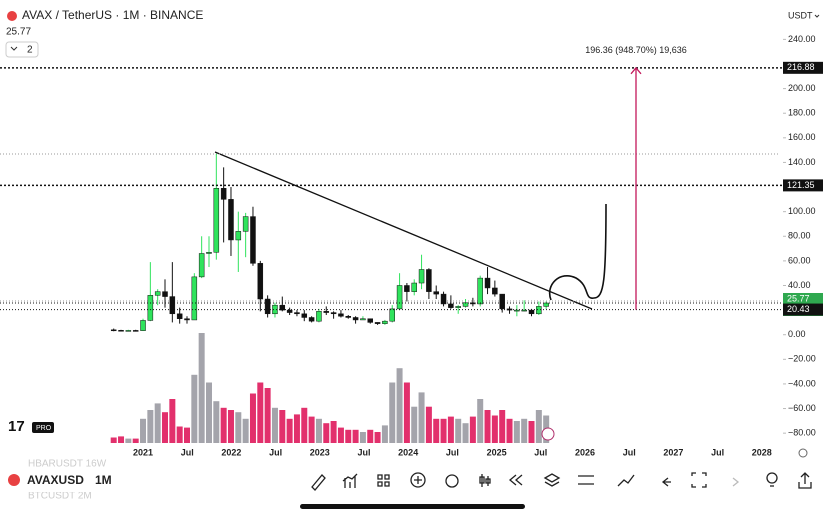 The height and width of the screenshot is (516, 825). Describe the element at coordinates (736, 482) in the screenshot. I see `redo-tool` at that location.